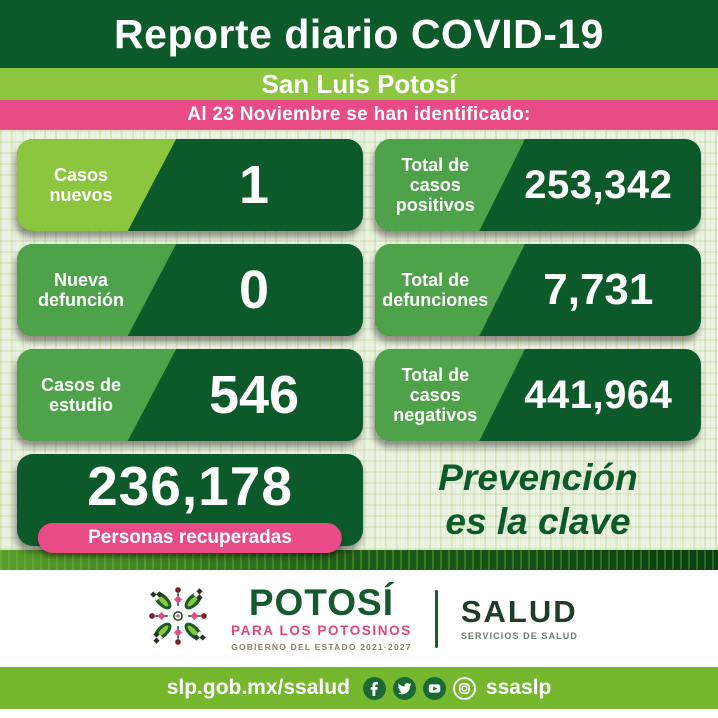 The width and height of the screenshot is (718, 718). What do you see at coordinates (436, 618) in the screenshot?
I see `logo-divider` at bounding box center [436, 618].